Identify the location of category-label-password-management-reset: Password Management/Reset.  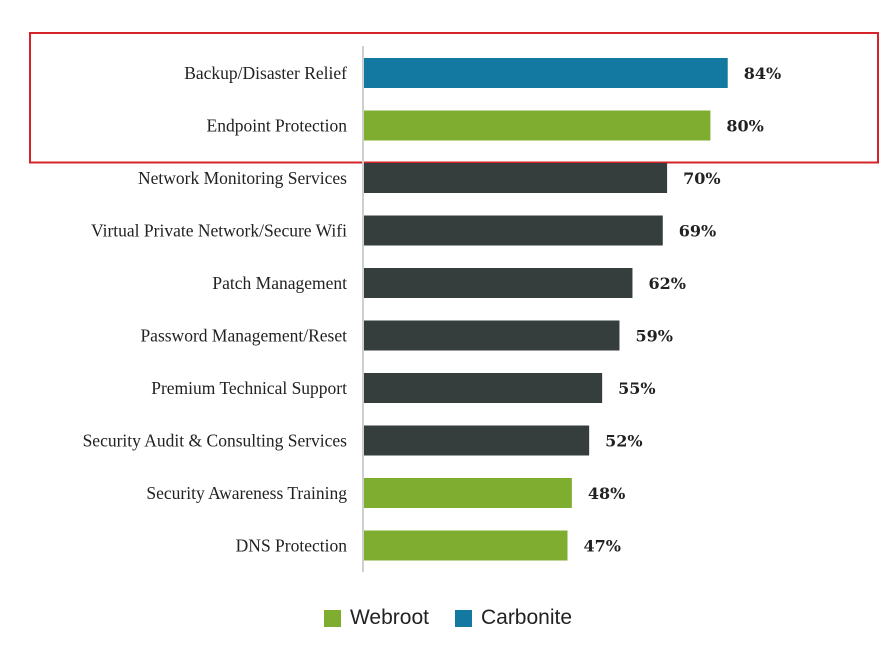
(243, 336).